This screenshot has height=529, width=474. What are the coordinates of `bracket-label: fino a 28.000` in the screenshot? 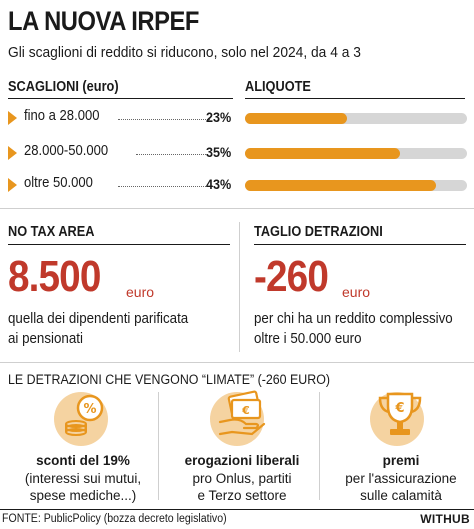 It's located at (62, 116).